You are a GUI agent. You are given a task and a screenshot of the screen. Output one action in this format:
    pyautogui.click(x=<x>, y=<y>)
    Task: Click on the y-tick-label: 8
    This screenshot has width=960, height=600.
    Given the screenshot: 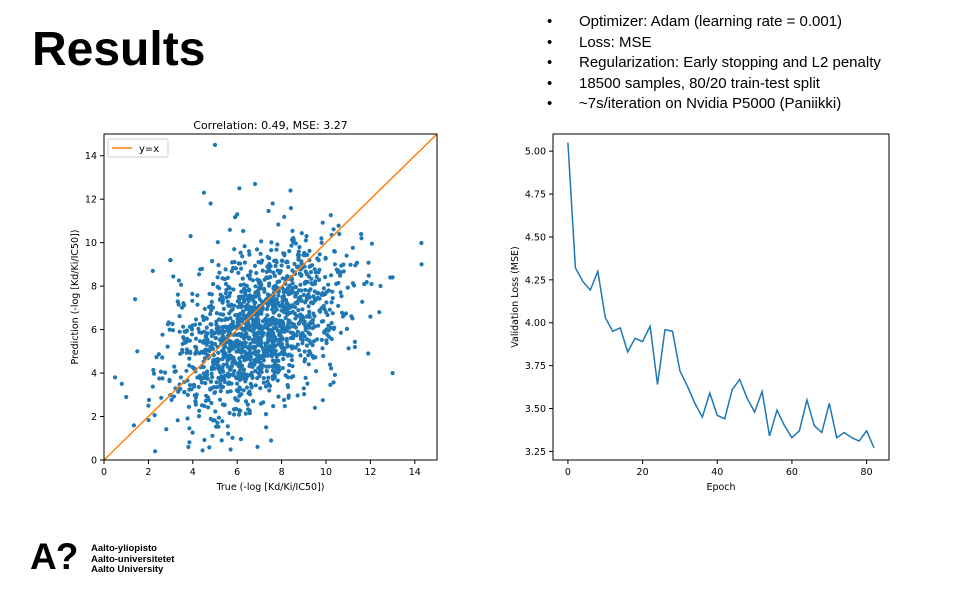 What is the action you would take?
    pyautogui.click(x=94, y=287)
    